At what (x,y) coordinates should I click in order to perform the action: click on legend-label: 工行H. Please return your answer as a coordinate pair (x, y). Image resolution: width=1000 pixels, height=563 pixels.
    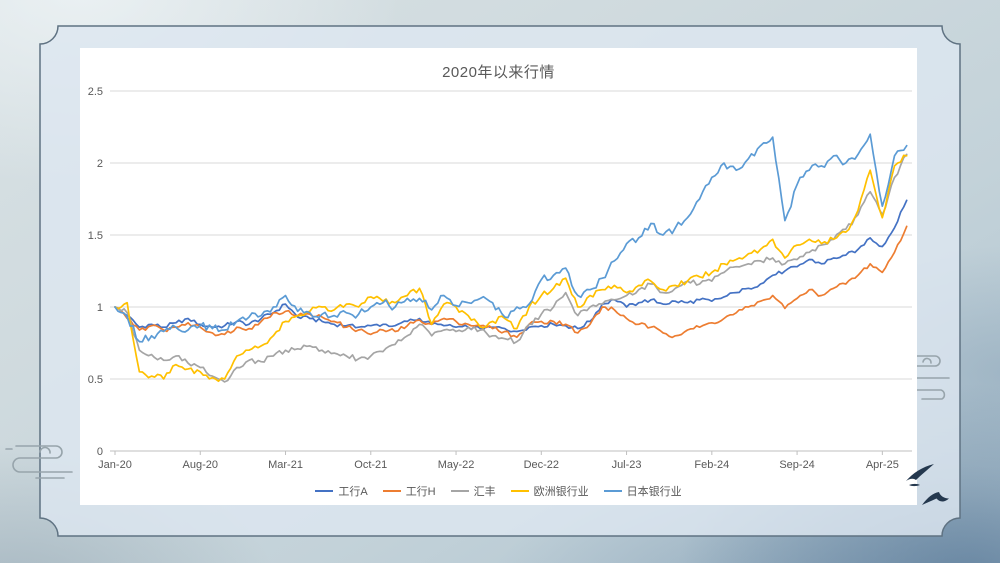
    Looking at the image, I should click on (420, 492).